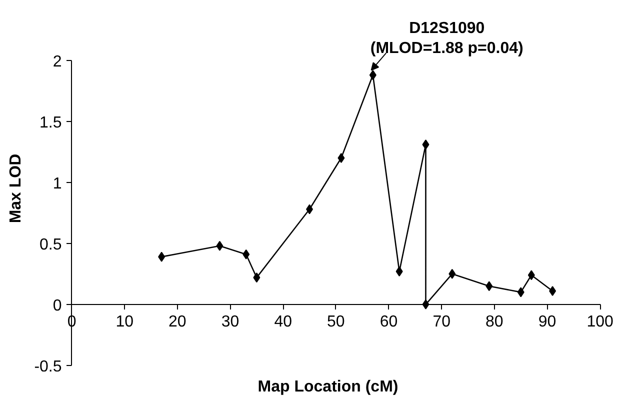  Describe the element at coordinates (125, 321) in the screenshot. I see `x-tick-label: 10` at that location.